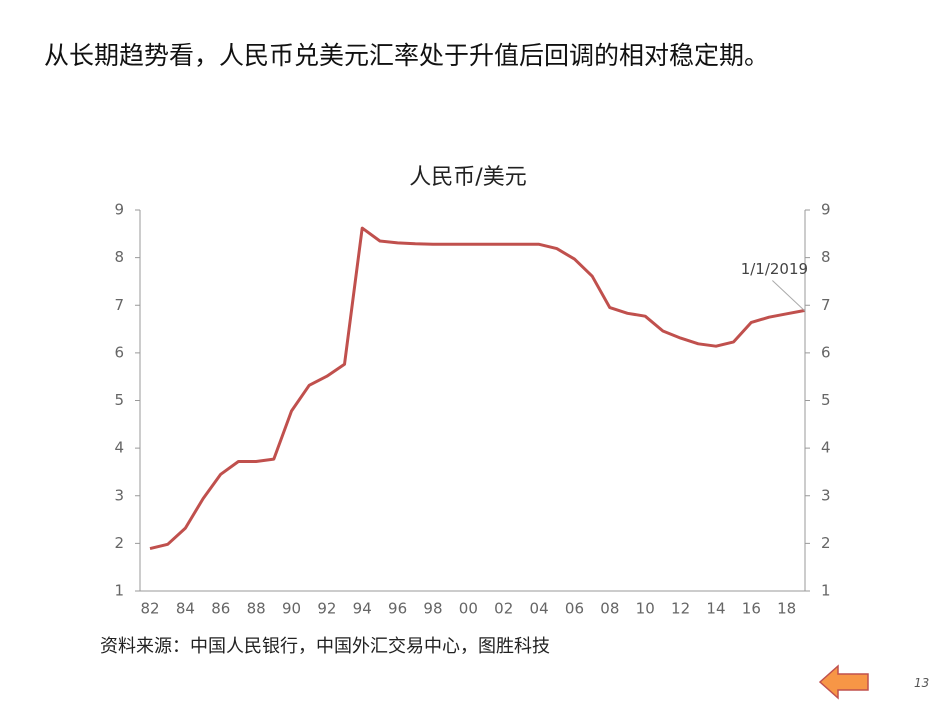  I want to click on y-tick-label: 5, so click(119, 400).